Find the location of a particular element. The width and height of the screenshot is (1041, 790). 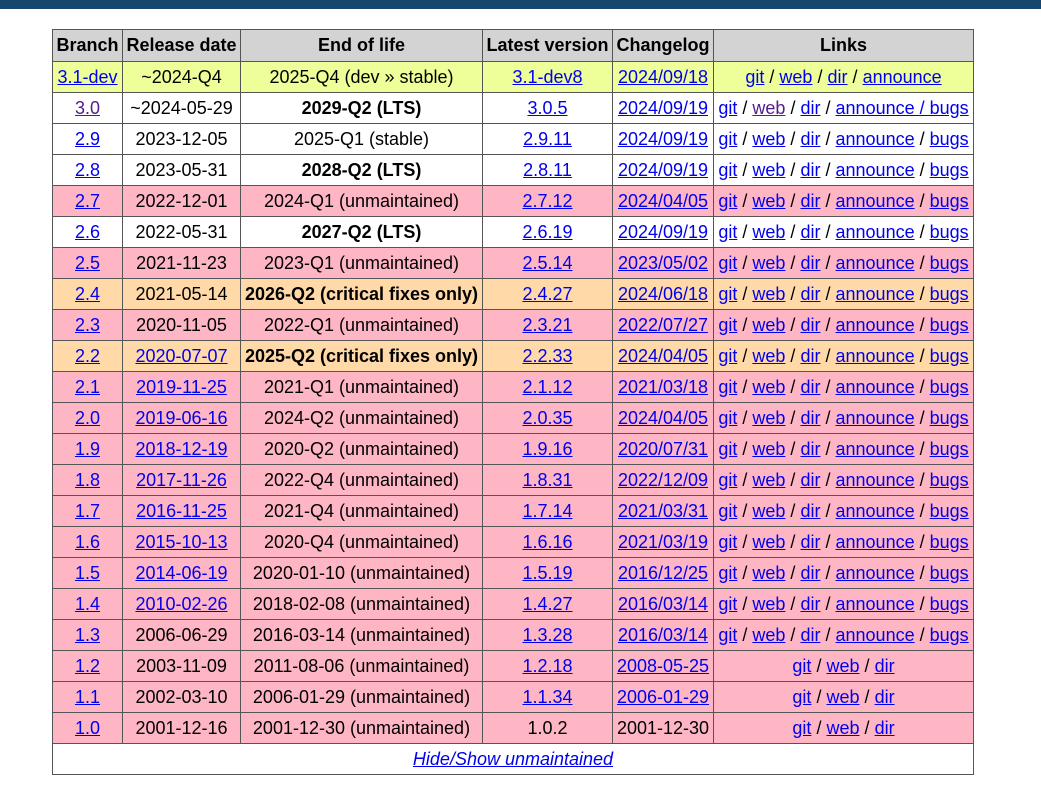

changelog-link: 2008-05-25 is located at coordinates (663, 665).